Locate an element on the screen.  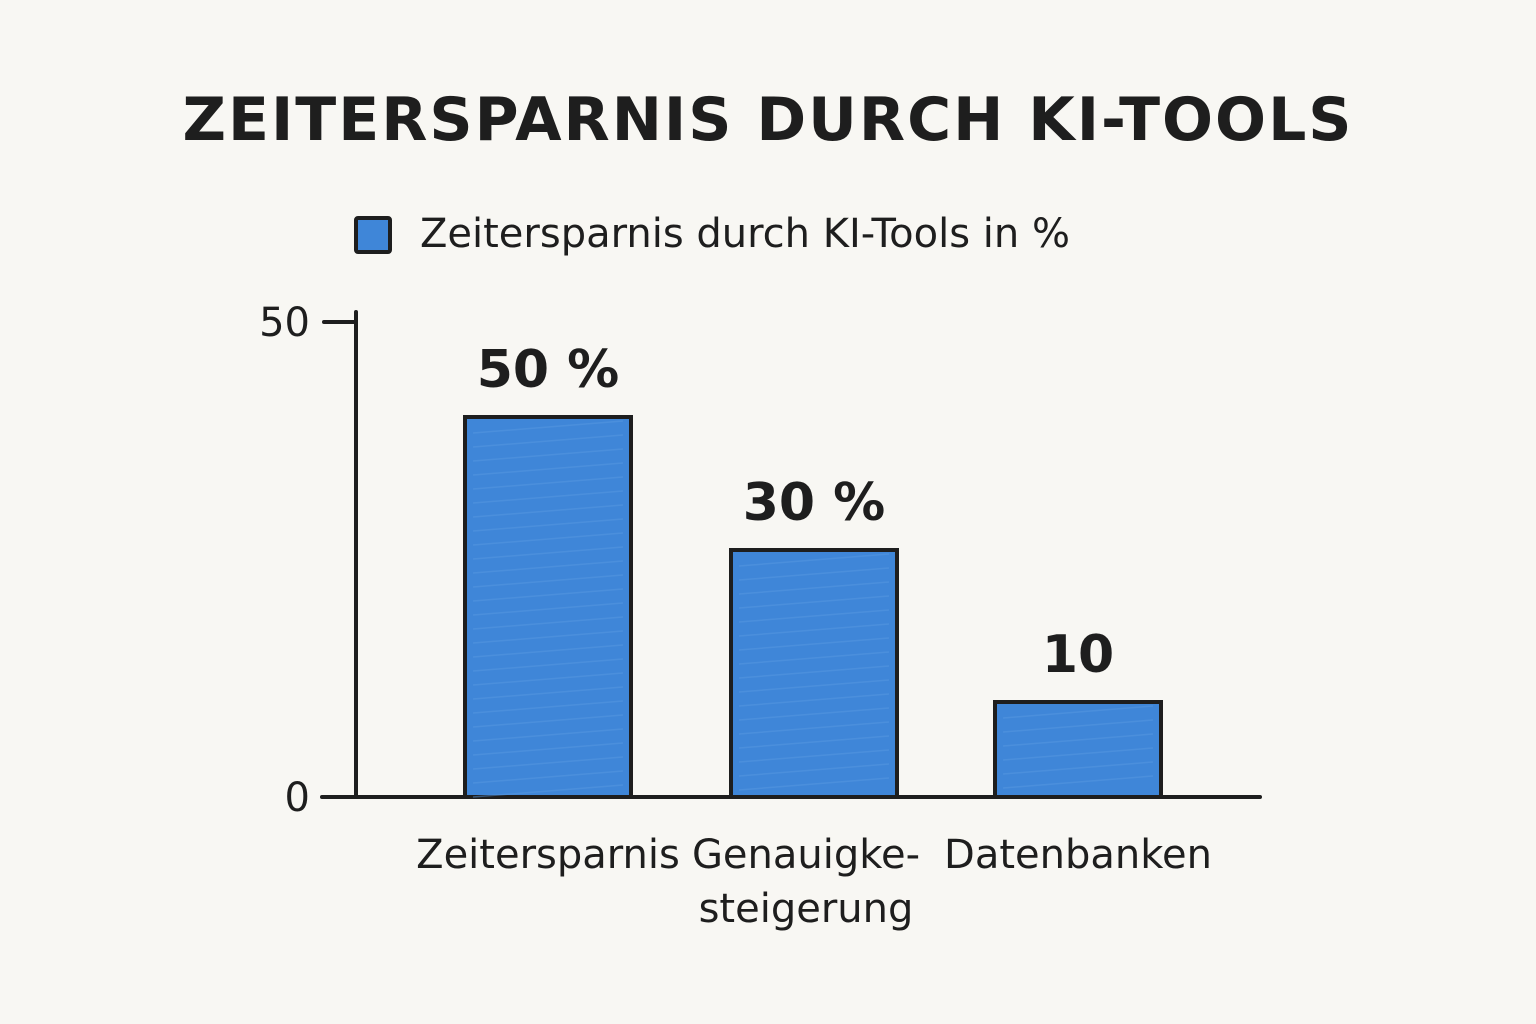
chart-title: ZEITERSPARNIS DURCH KI-TOOLS is located at coordinates (767, 120).